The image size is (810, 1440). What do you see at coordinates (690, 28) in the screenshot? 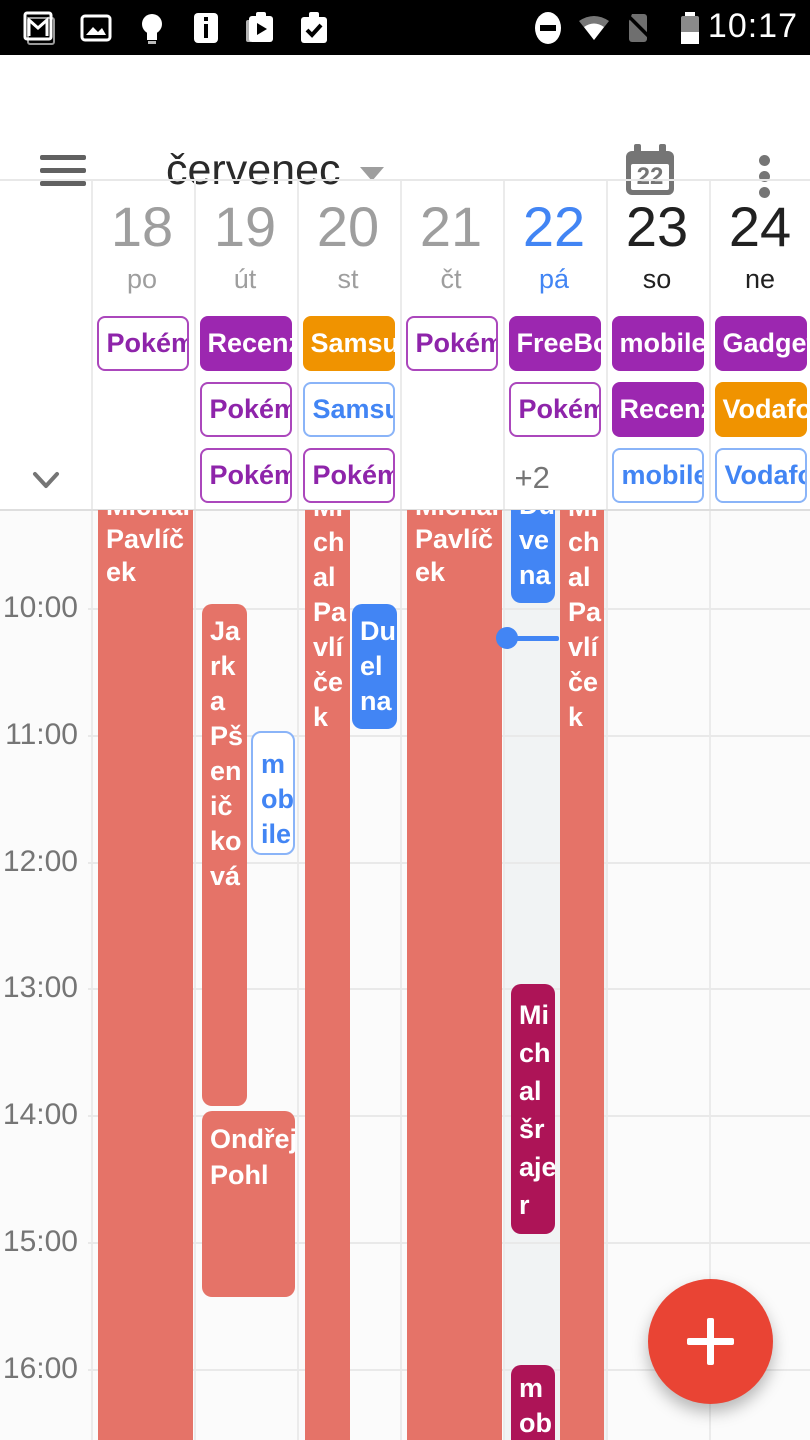
I see `battery-icon` at bounding box center [690, 28].